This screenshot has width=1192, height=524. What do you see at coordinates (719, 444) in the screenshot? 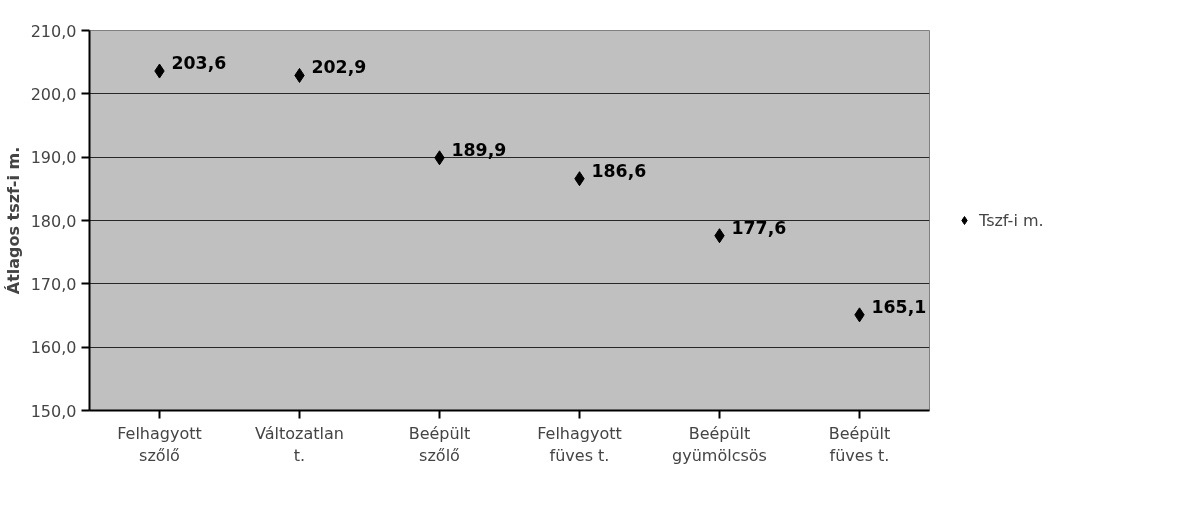
I see `x-tick-label: Beépült gyümölcsös` at bounding box center [719, 444].